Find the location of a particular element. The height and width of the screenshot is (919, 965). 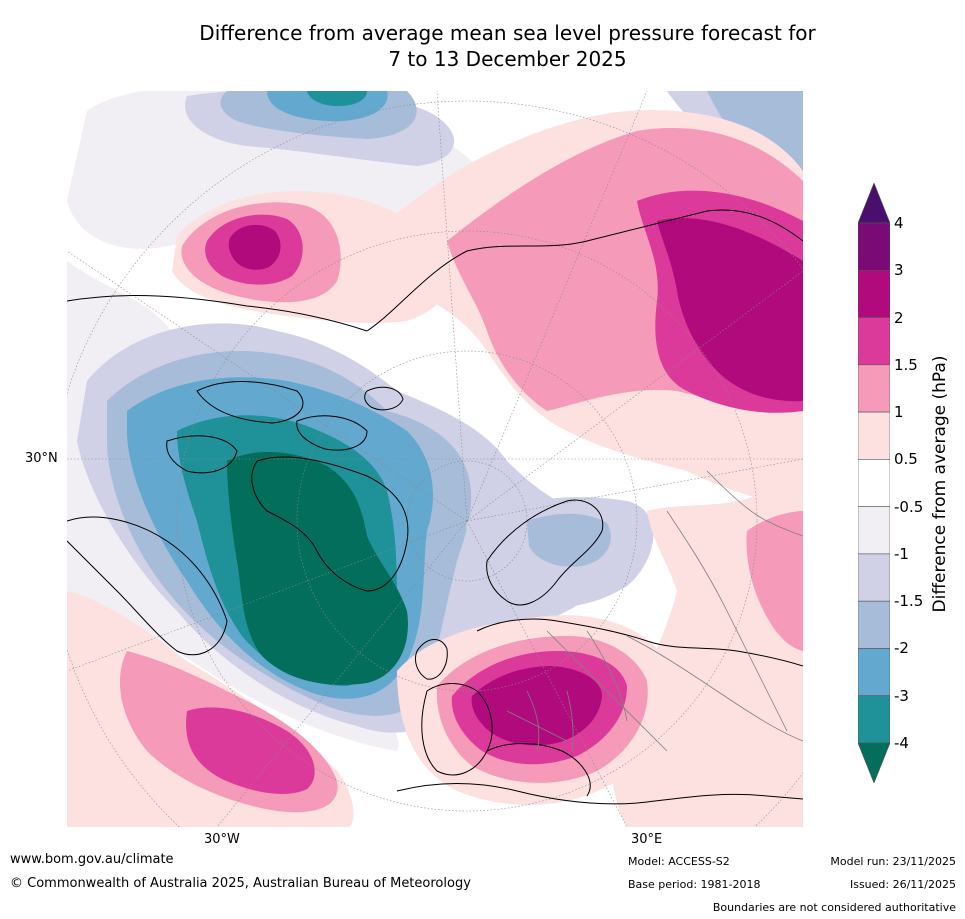

latitude-label-30n: 30°N is located at coordinates (41, 458).